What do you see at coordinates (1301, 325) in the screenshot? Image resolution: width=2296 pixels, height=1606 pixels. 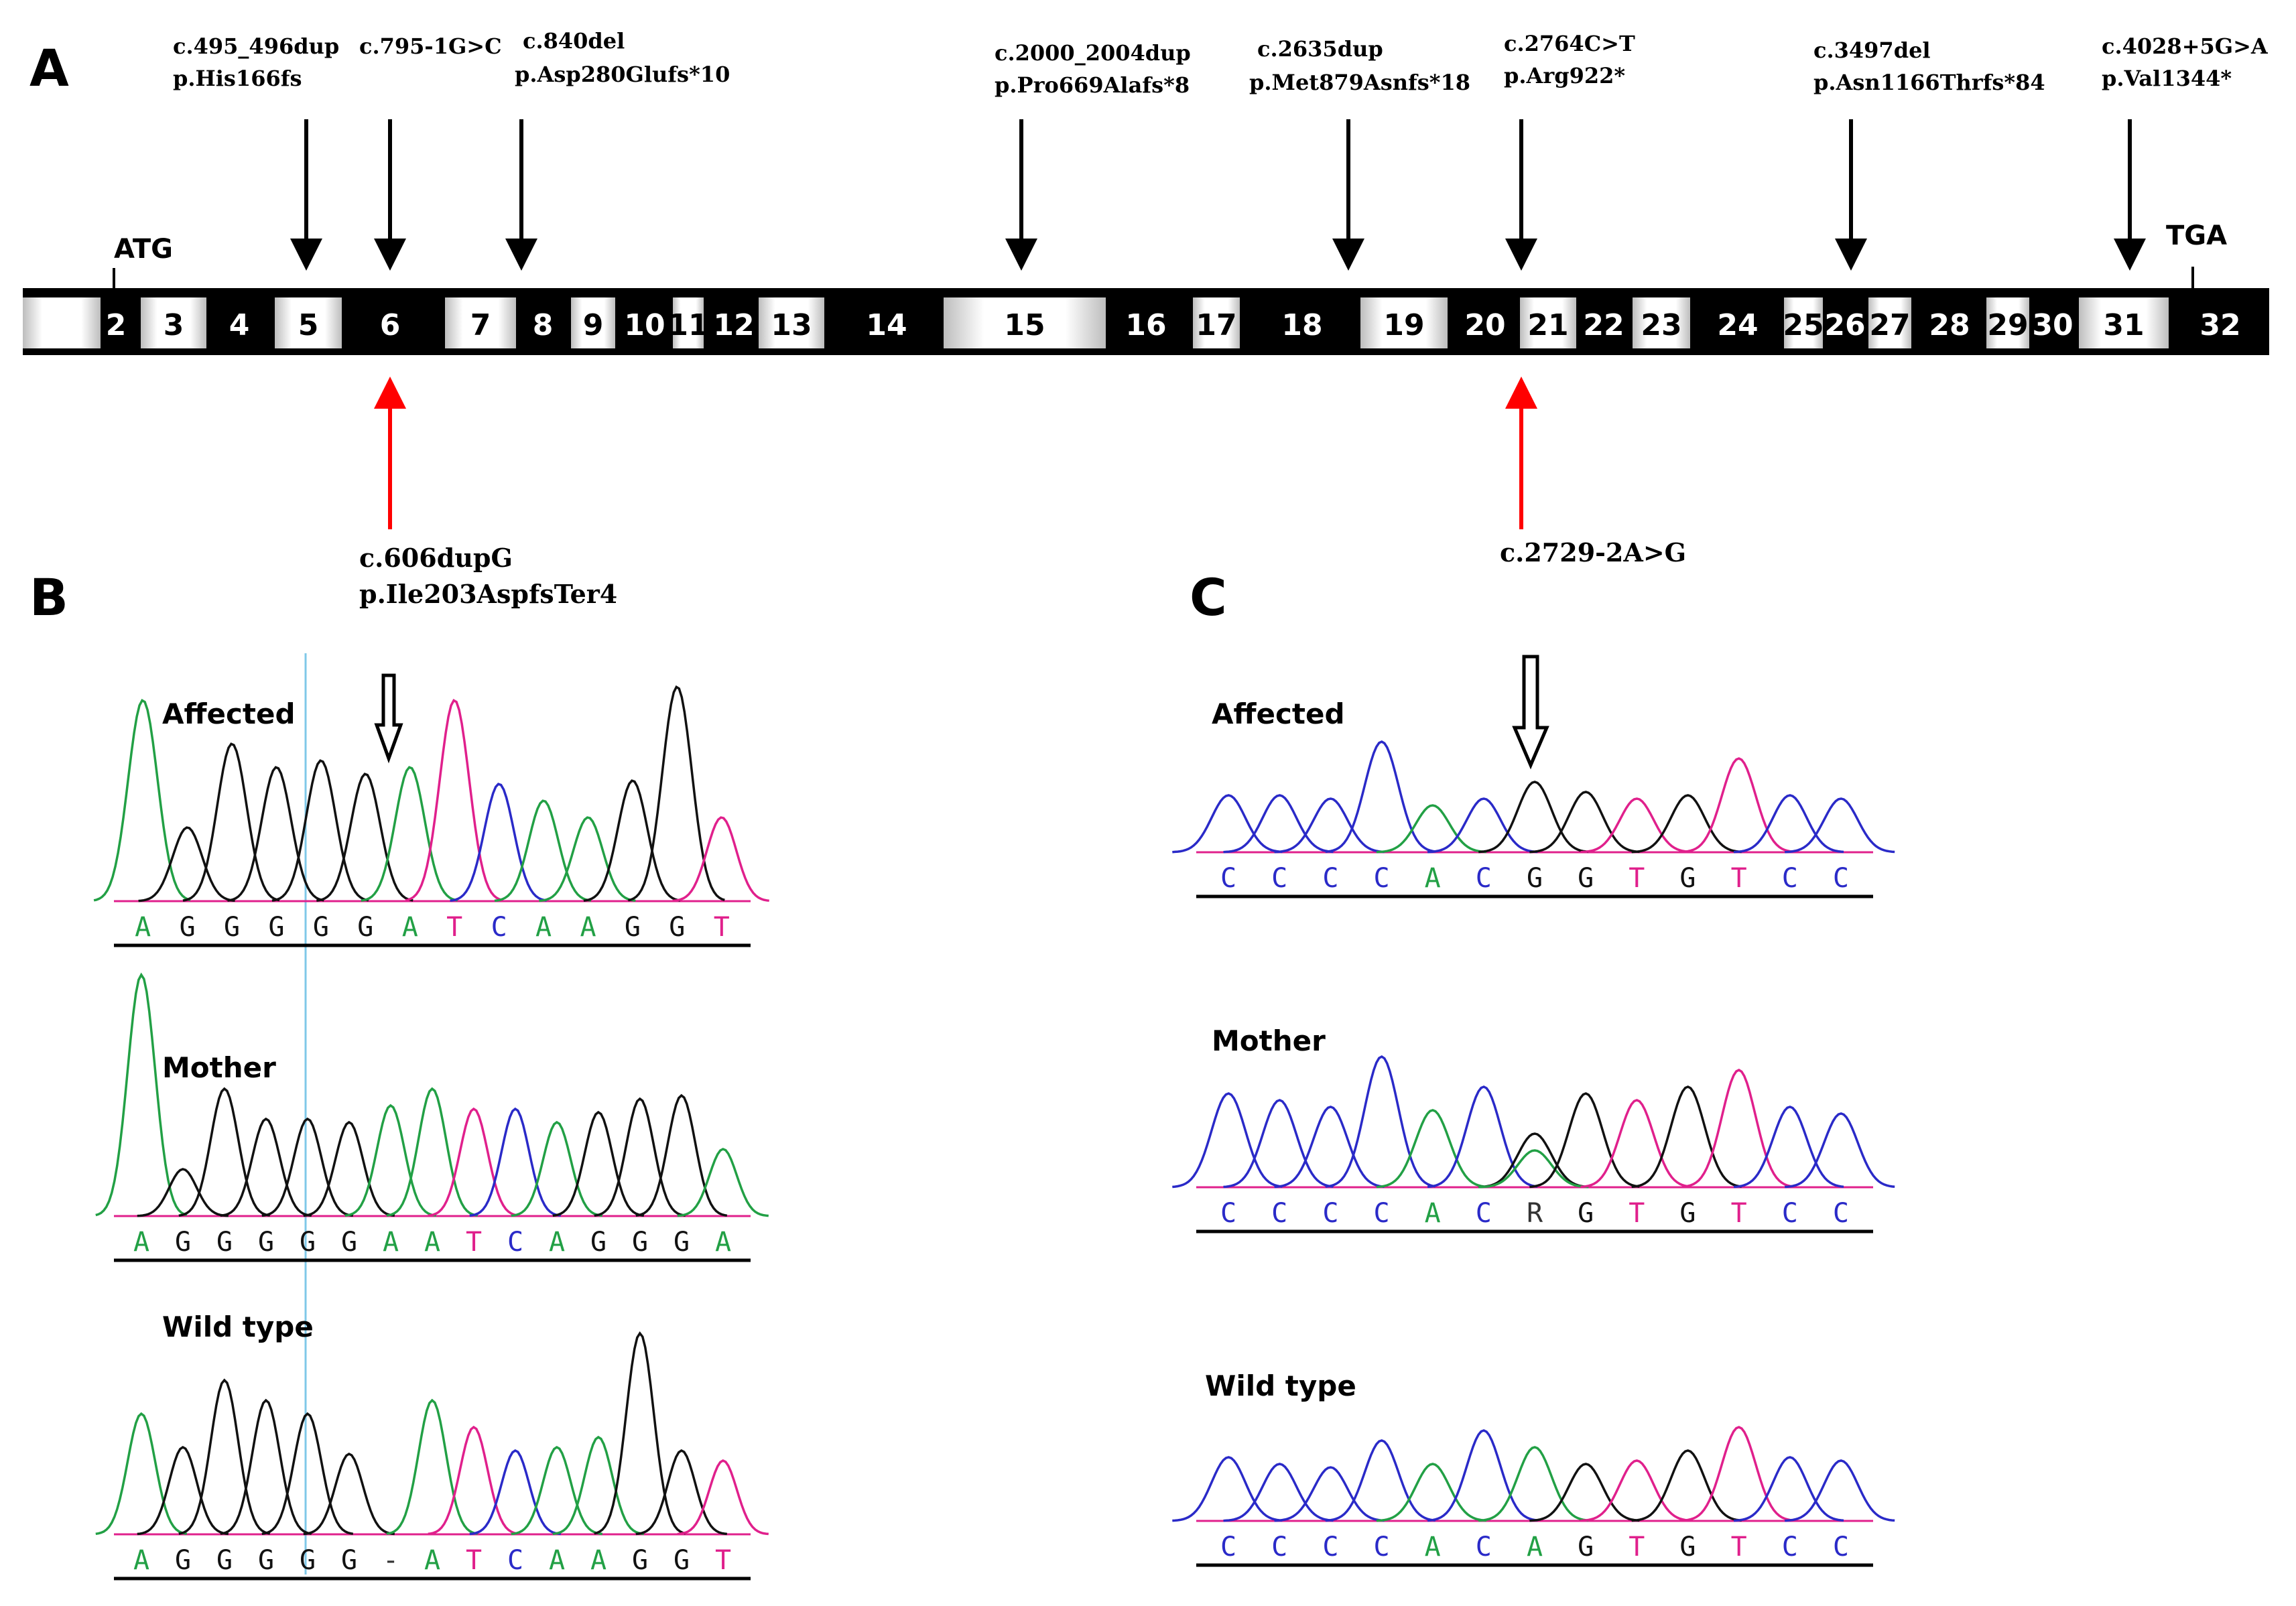 I see `exon-number: 18` at bounding box center [1301, 325].